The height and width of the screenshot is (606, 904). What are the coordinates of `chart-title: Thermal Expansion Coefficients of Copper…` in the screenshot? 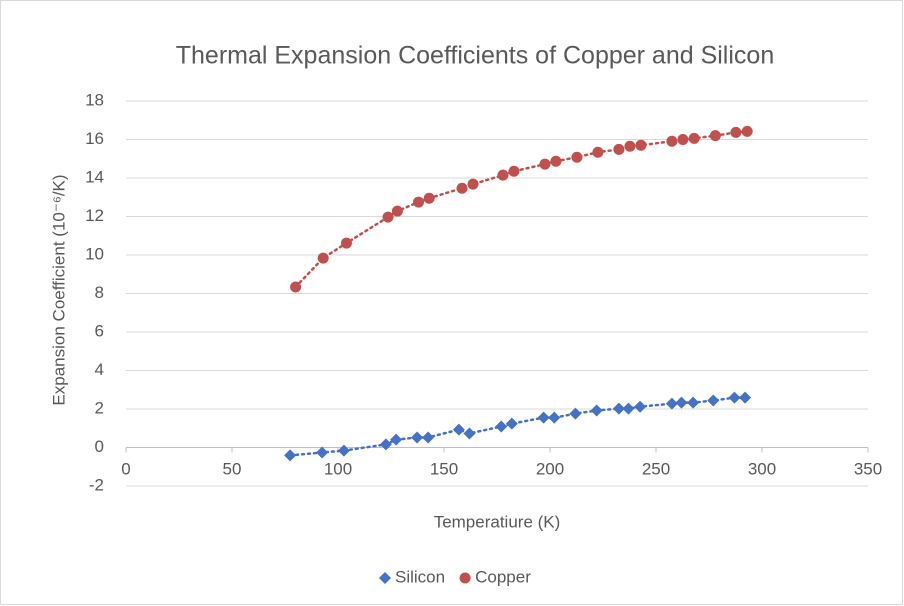 It's located at (475, 56).